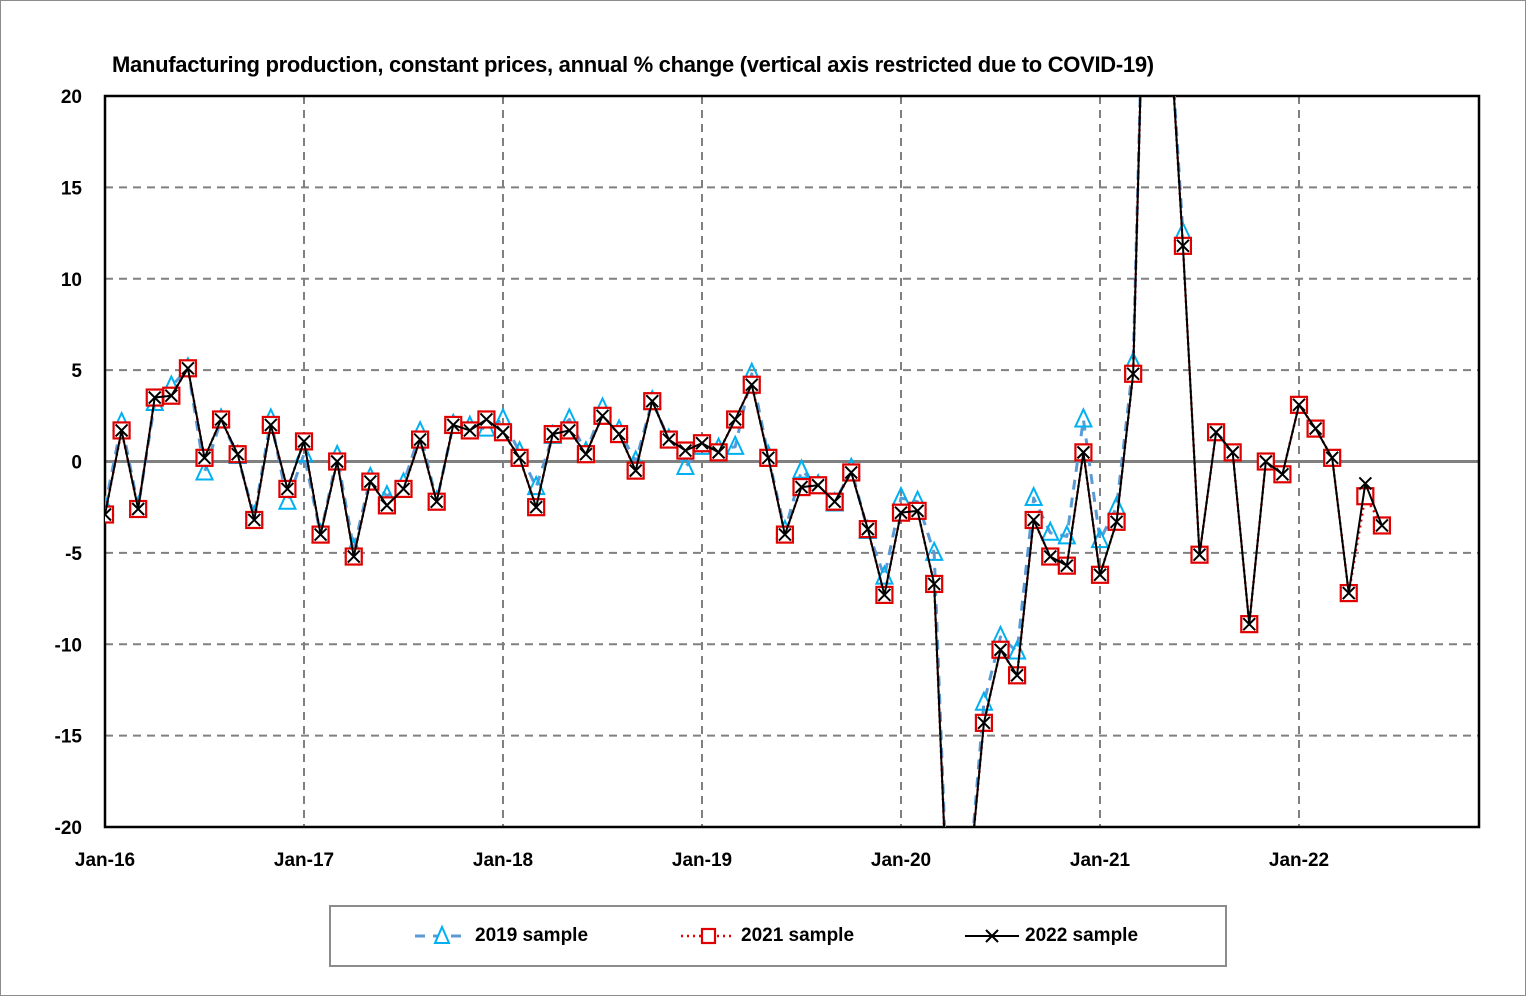 The height and width of the screenshot is (996, 1526). What do you see at coordinates (71, 280) in the screenshot?
I see `y-tick-label: 10` at bounding box center [71, 280].